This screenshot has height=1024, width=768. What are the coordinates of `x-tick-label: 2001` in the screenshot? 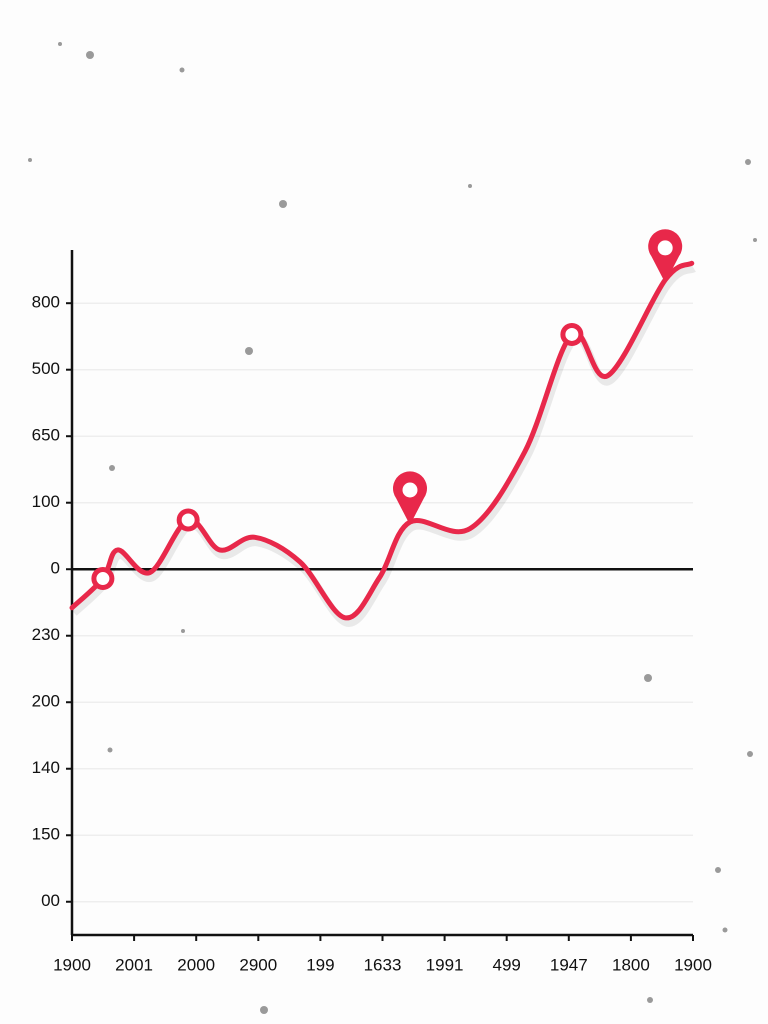 It's located at (134, 964).